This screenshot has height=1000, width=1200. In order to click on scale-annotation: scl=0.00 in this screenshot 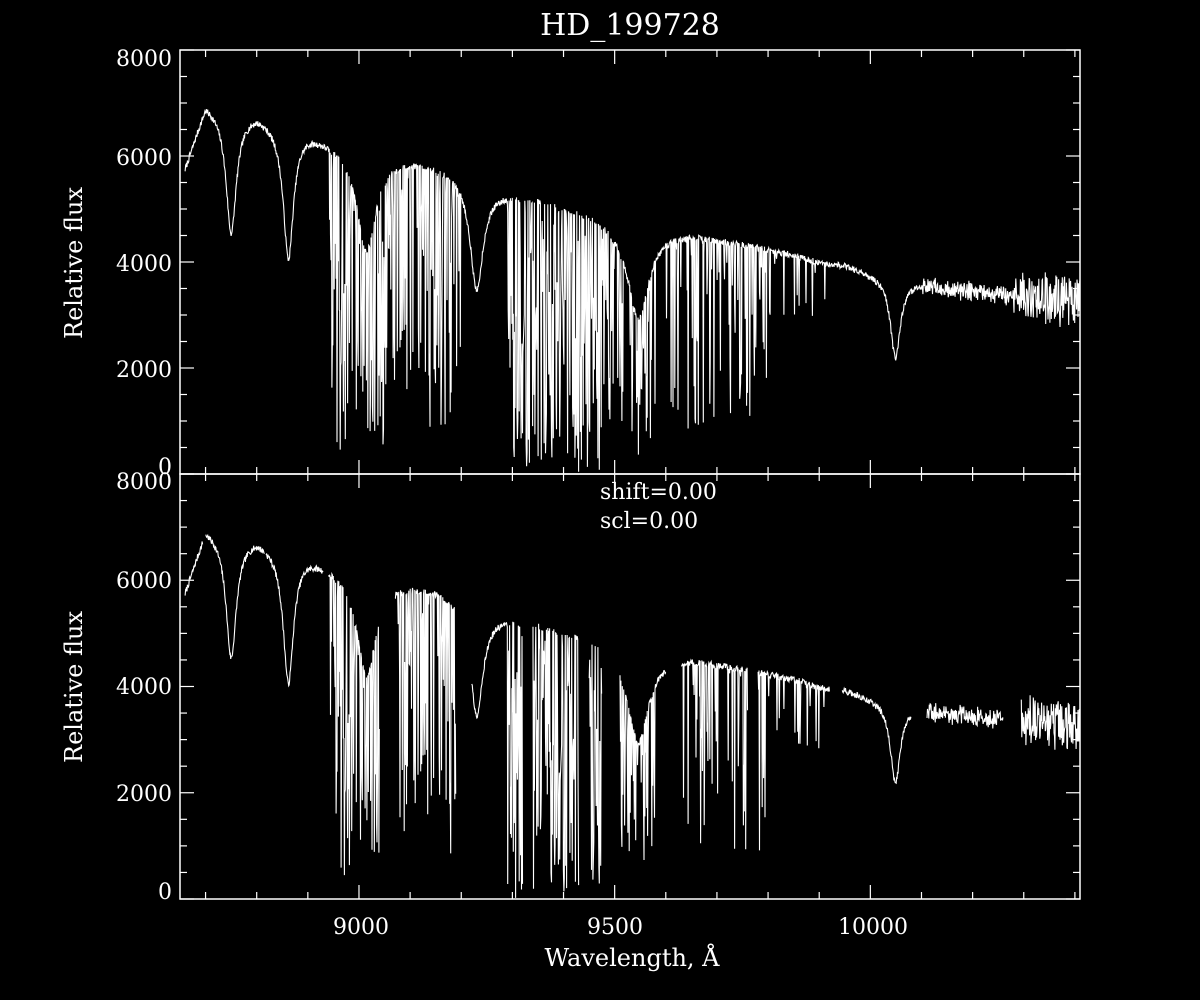, I will do `click(649, 521)`.